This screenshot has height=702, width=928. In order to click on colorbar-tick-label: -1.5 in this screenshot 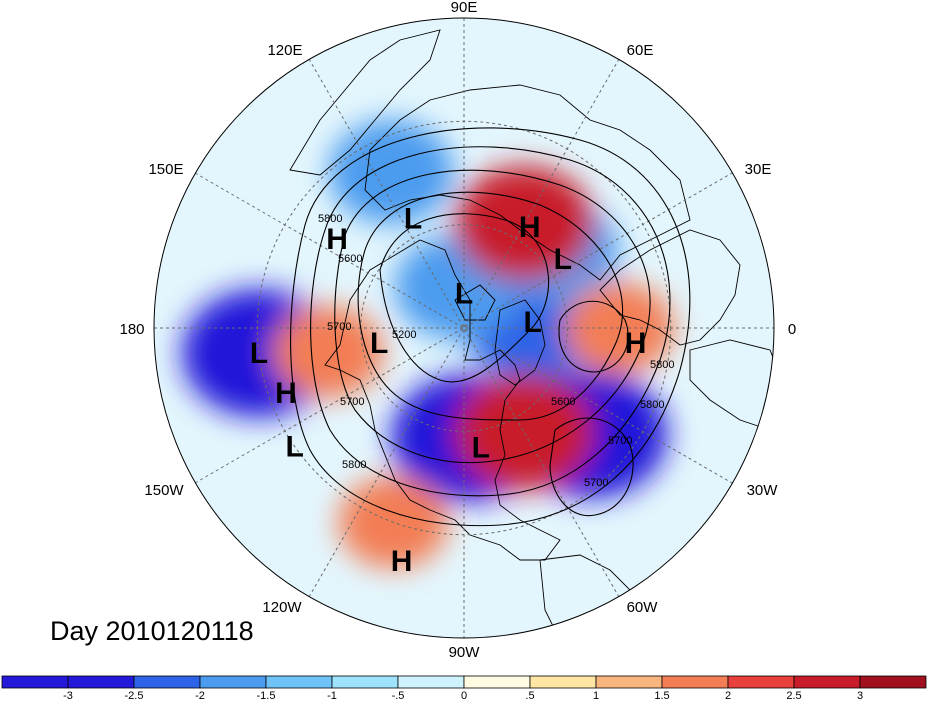, I will do `click(266, 696)`.